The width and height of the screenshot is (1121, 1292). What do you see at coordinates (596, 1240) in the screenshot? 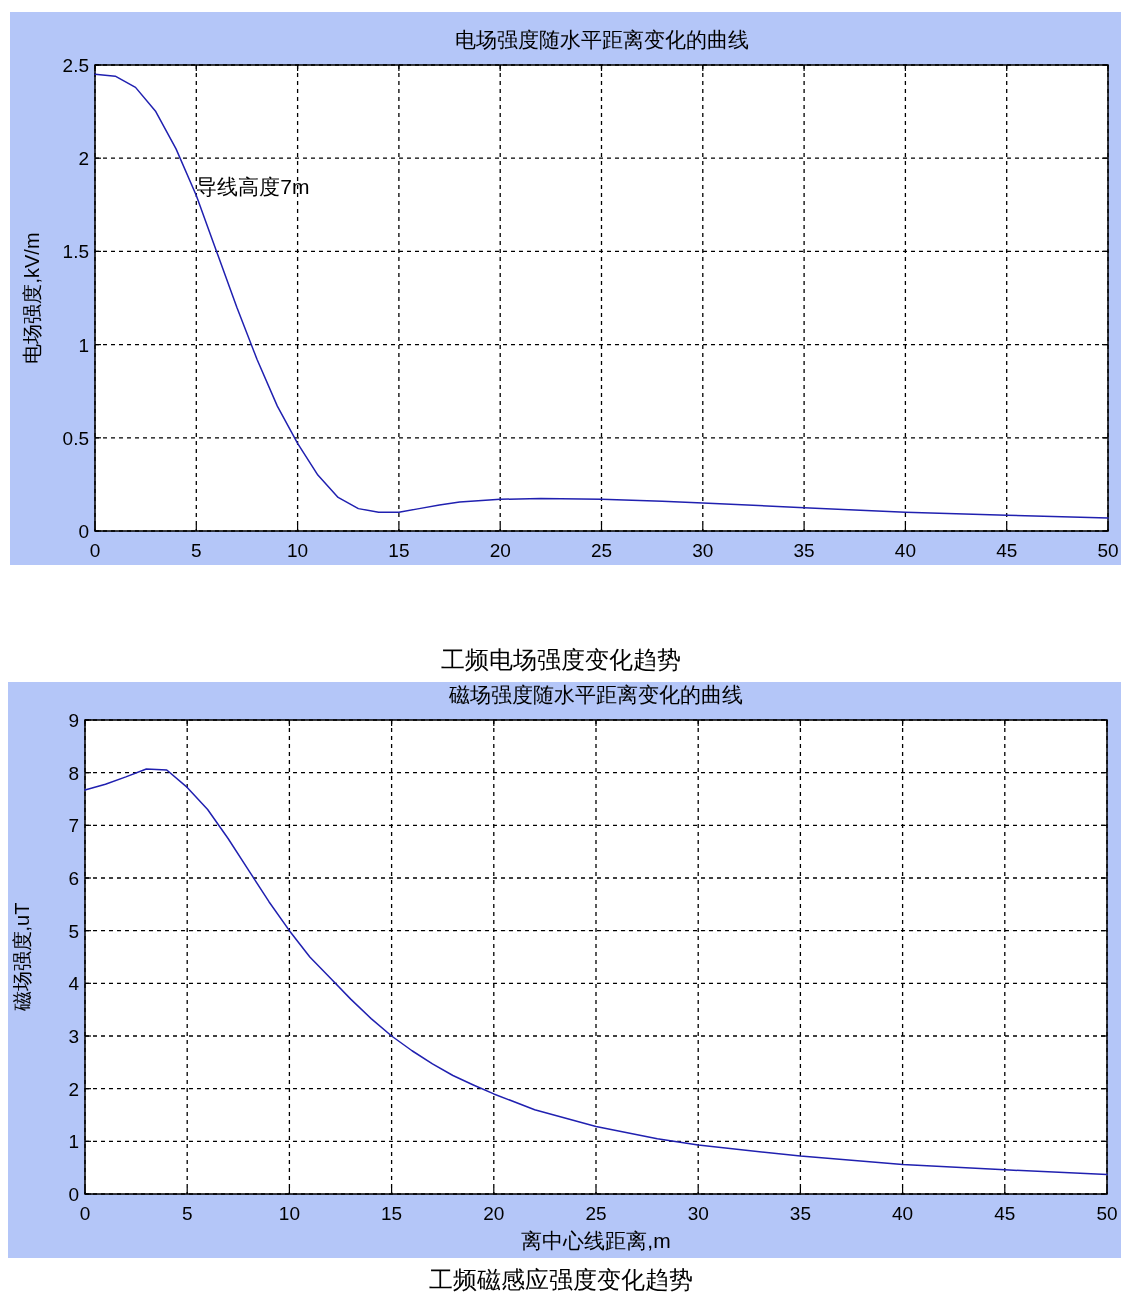
I see `x-axis-title: 离中心线距离,m` at bounding box center [596, 1240].